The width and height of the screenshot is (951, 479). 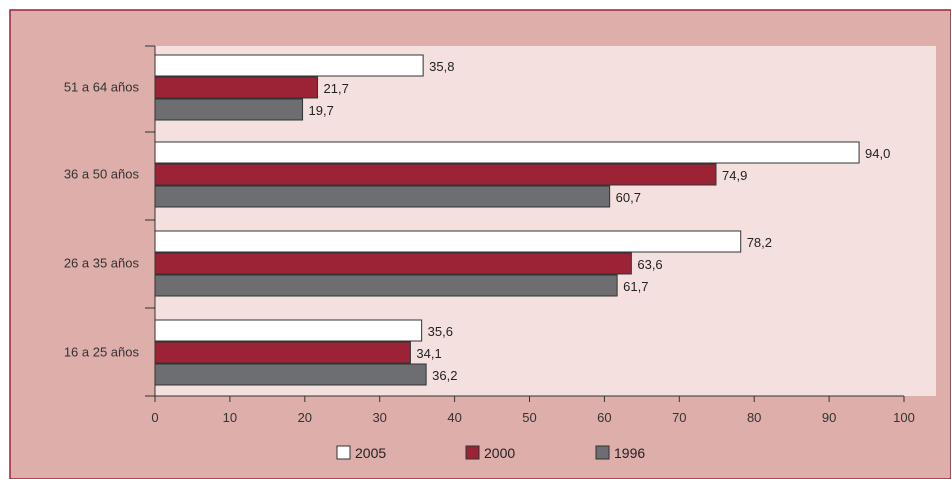 What do you see at coordinates (734, 175) in the screenshot?
I see `value-label: 74,9` at bounding box center [734, 175].